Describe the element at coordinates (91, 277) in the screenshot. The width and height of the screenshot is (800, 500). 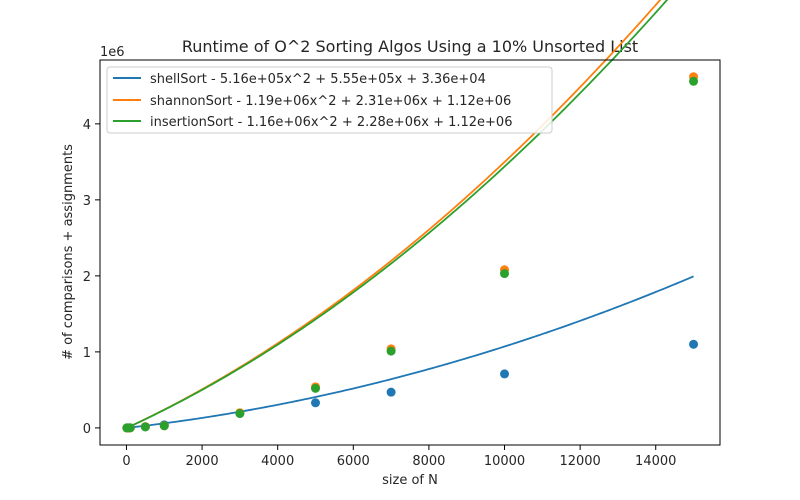
I see `y-axis: 0 1 2 3 4` at that location.